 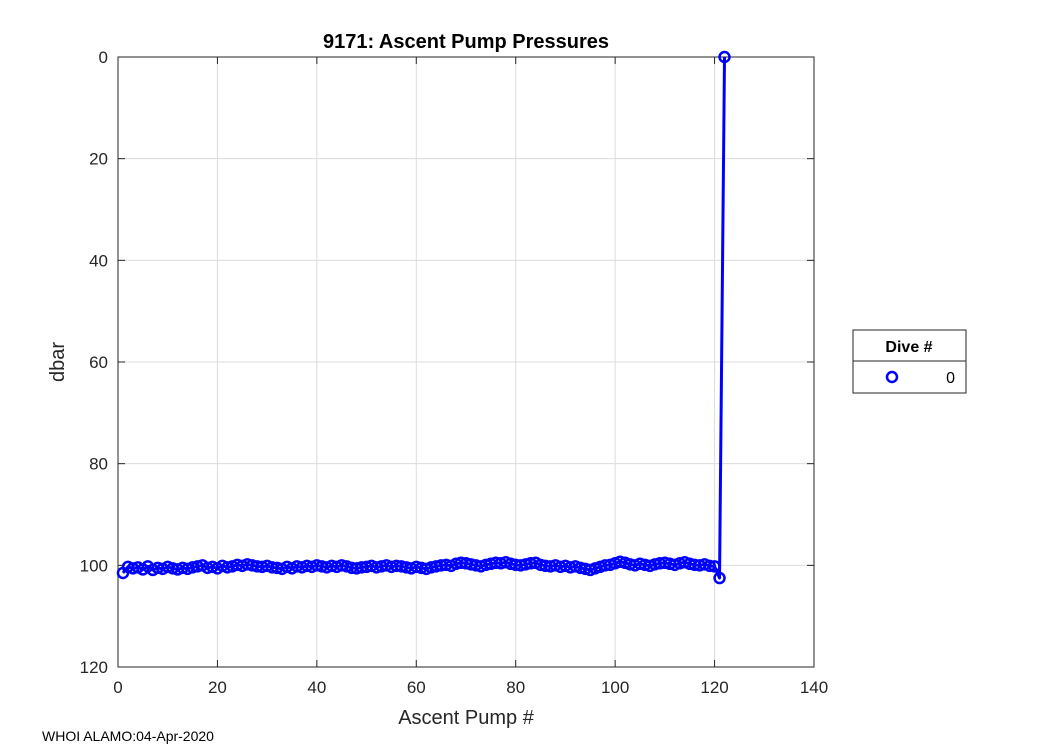 What do you see at coordinates (316, 687) in the screenshot?
I see `x-tick-label: 40` at bounding box center [316, 687].